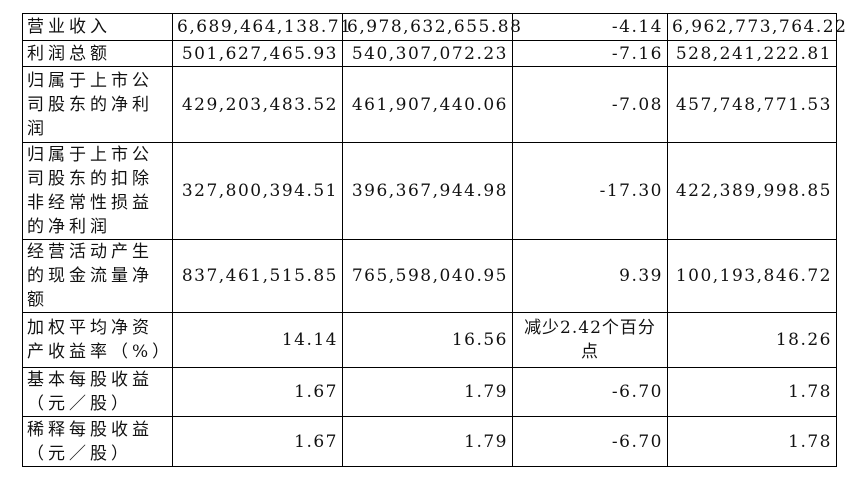 The height and width of the screenshot is (489, 855). I want to click on cell: 540,307,072.23, so click(427, 53).